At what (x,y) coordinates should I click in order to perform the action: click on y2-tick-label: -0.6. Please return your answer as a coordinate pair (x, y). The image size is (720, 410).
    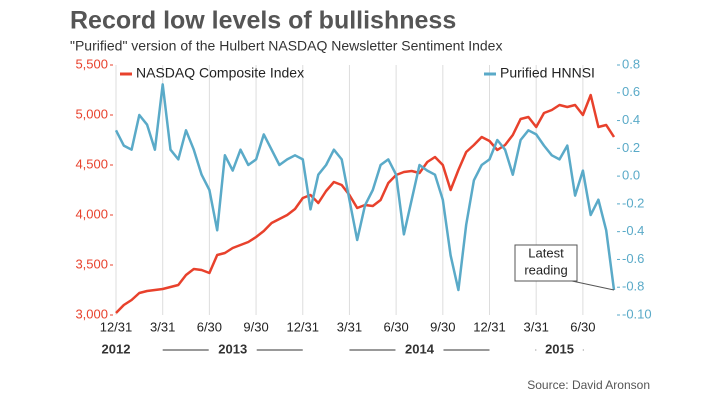
    Looking at the image, I should click on (633, 258).